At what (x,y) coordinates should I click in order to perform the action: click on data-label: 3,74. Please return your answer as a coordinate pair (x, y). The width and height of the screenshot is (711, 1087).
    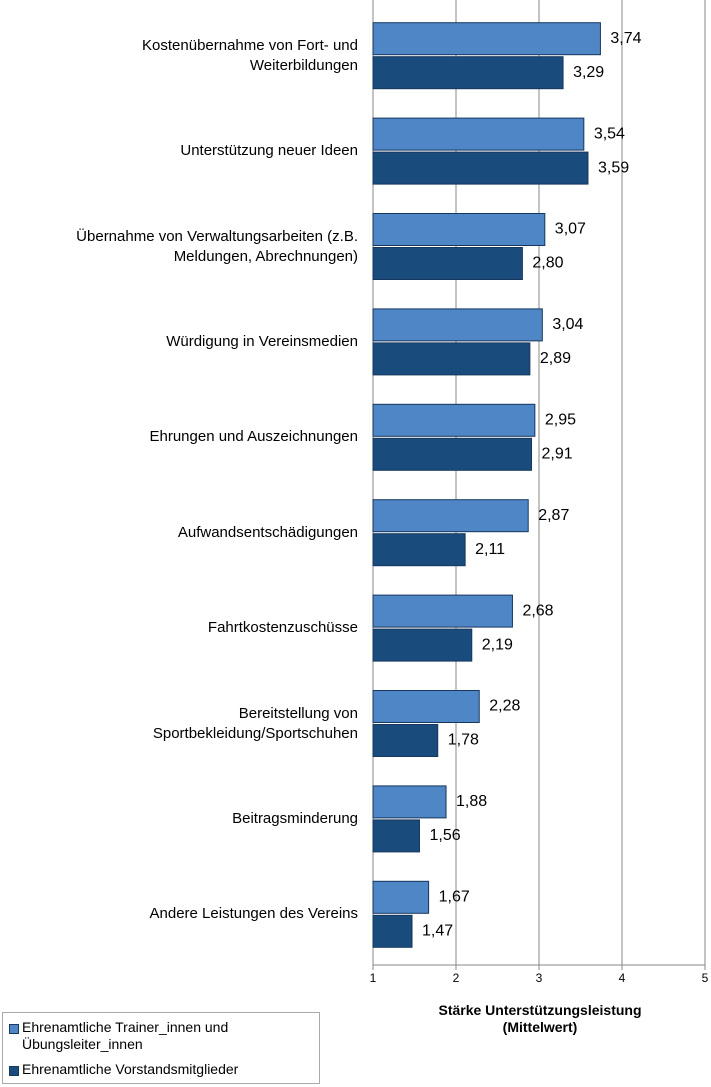
    Looking at the image, I should click on (625, 38).